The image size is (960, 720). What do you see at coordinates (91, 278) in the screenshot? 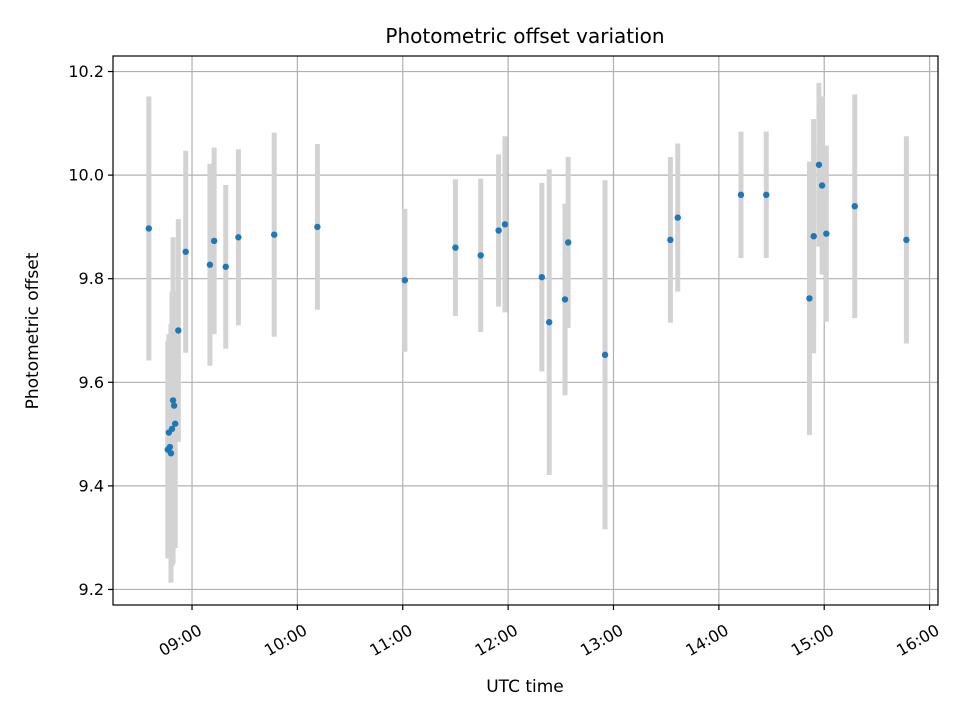
I see `y-tick-label: 9.8` at bounding box center [91, 278].